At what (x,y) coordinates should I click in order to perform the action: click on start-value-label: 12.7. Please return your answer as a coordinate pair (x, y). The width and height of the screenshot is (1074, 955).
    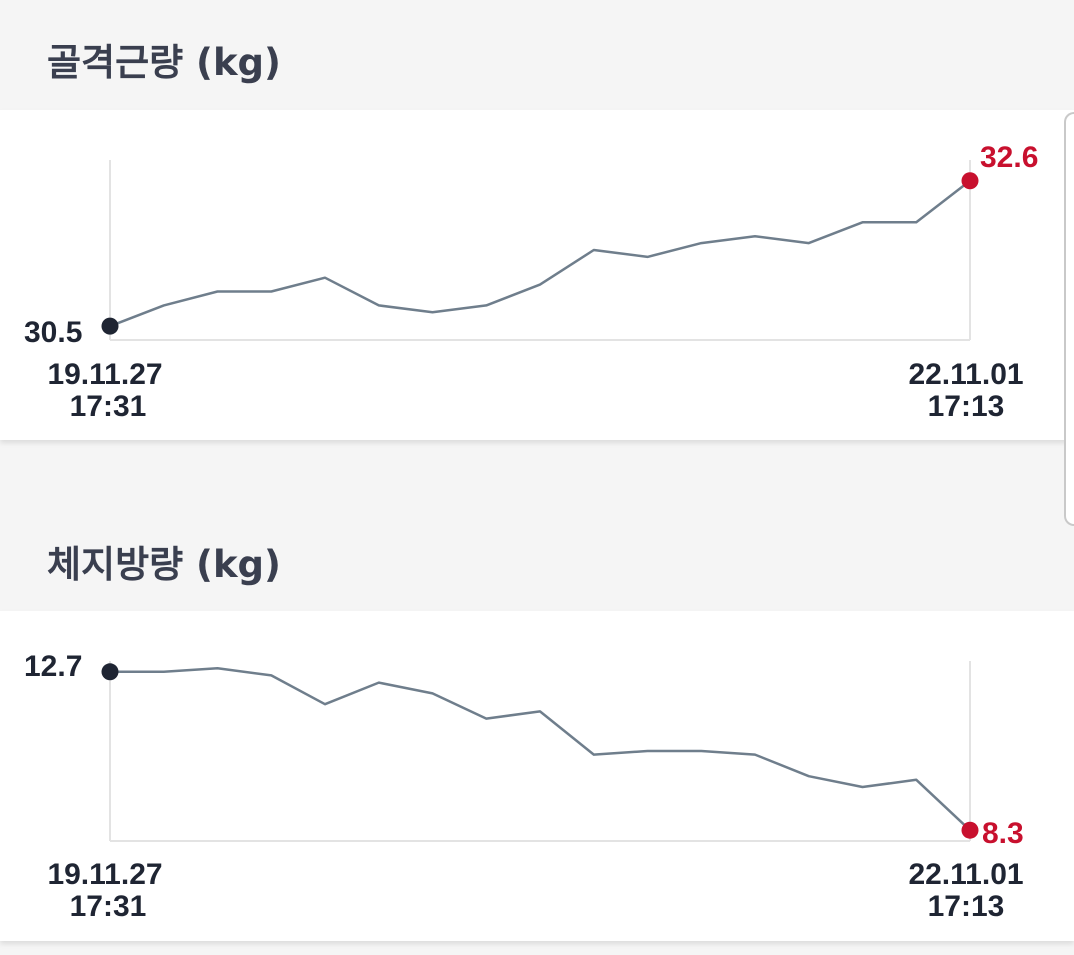
    Looking at the image, I should click on (53, 666).